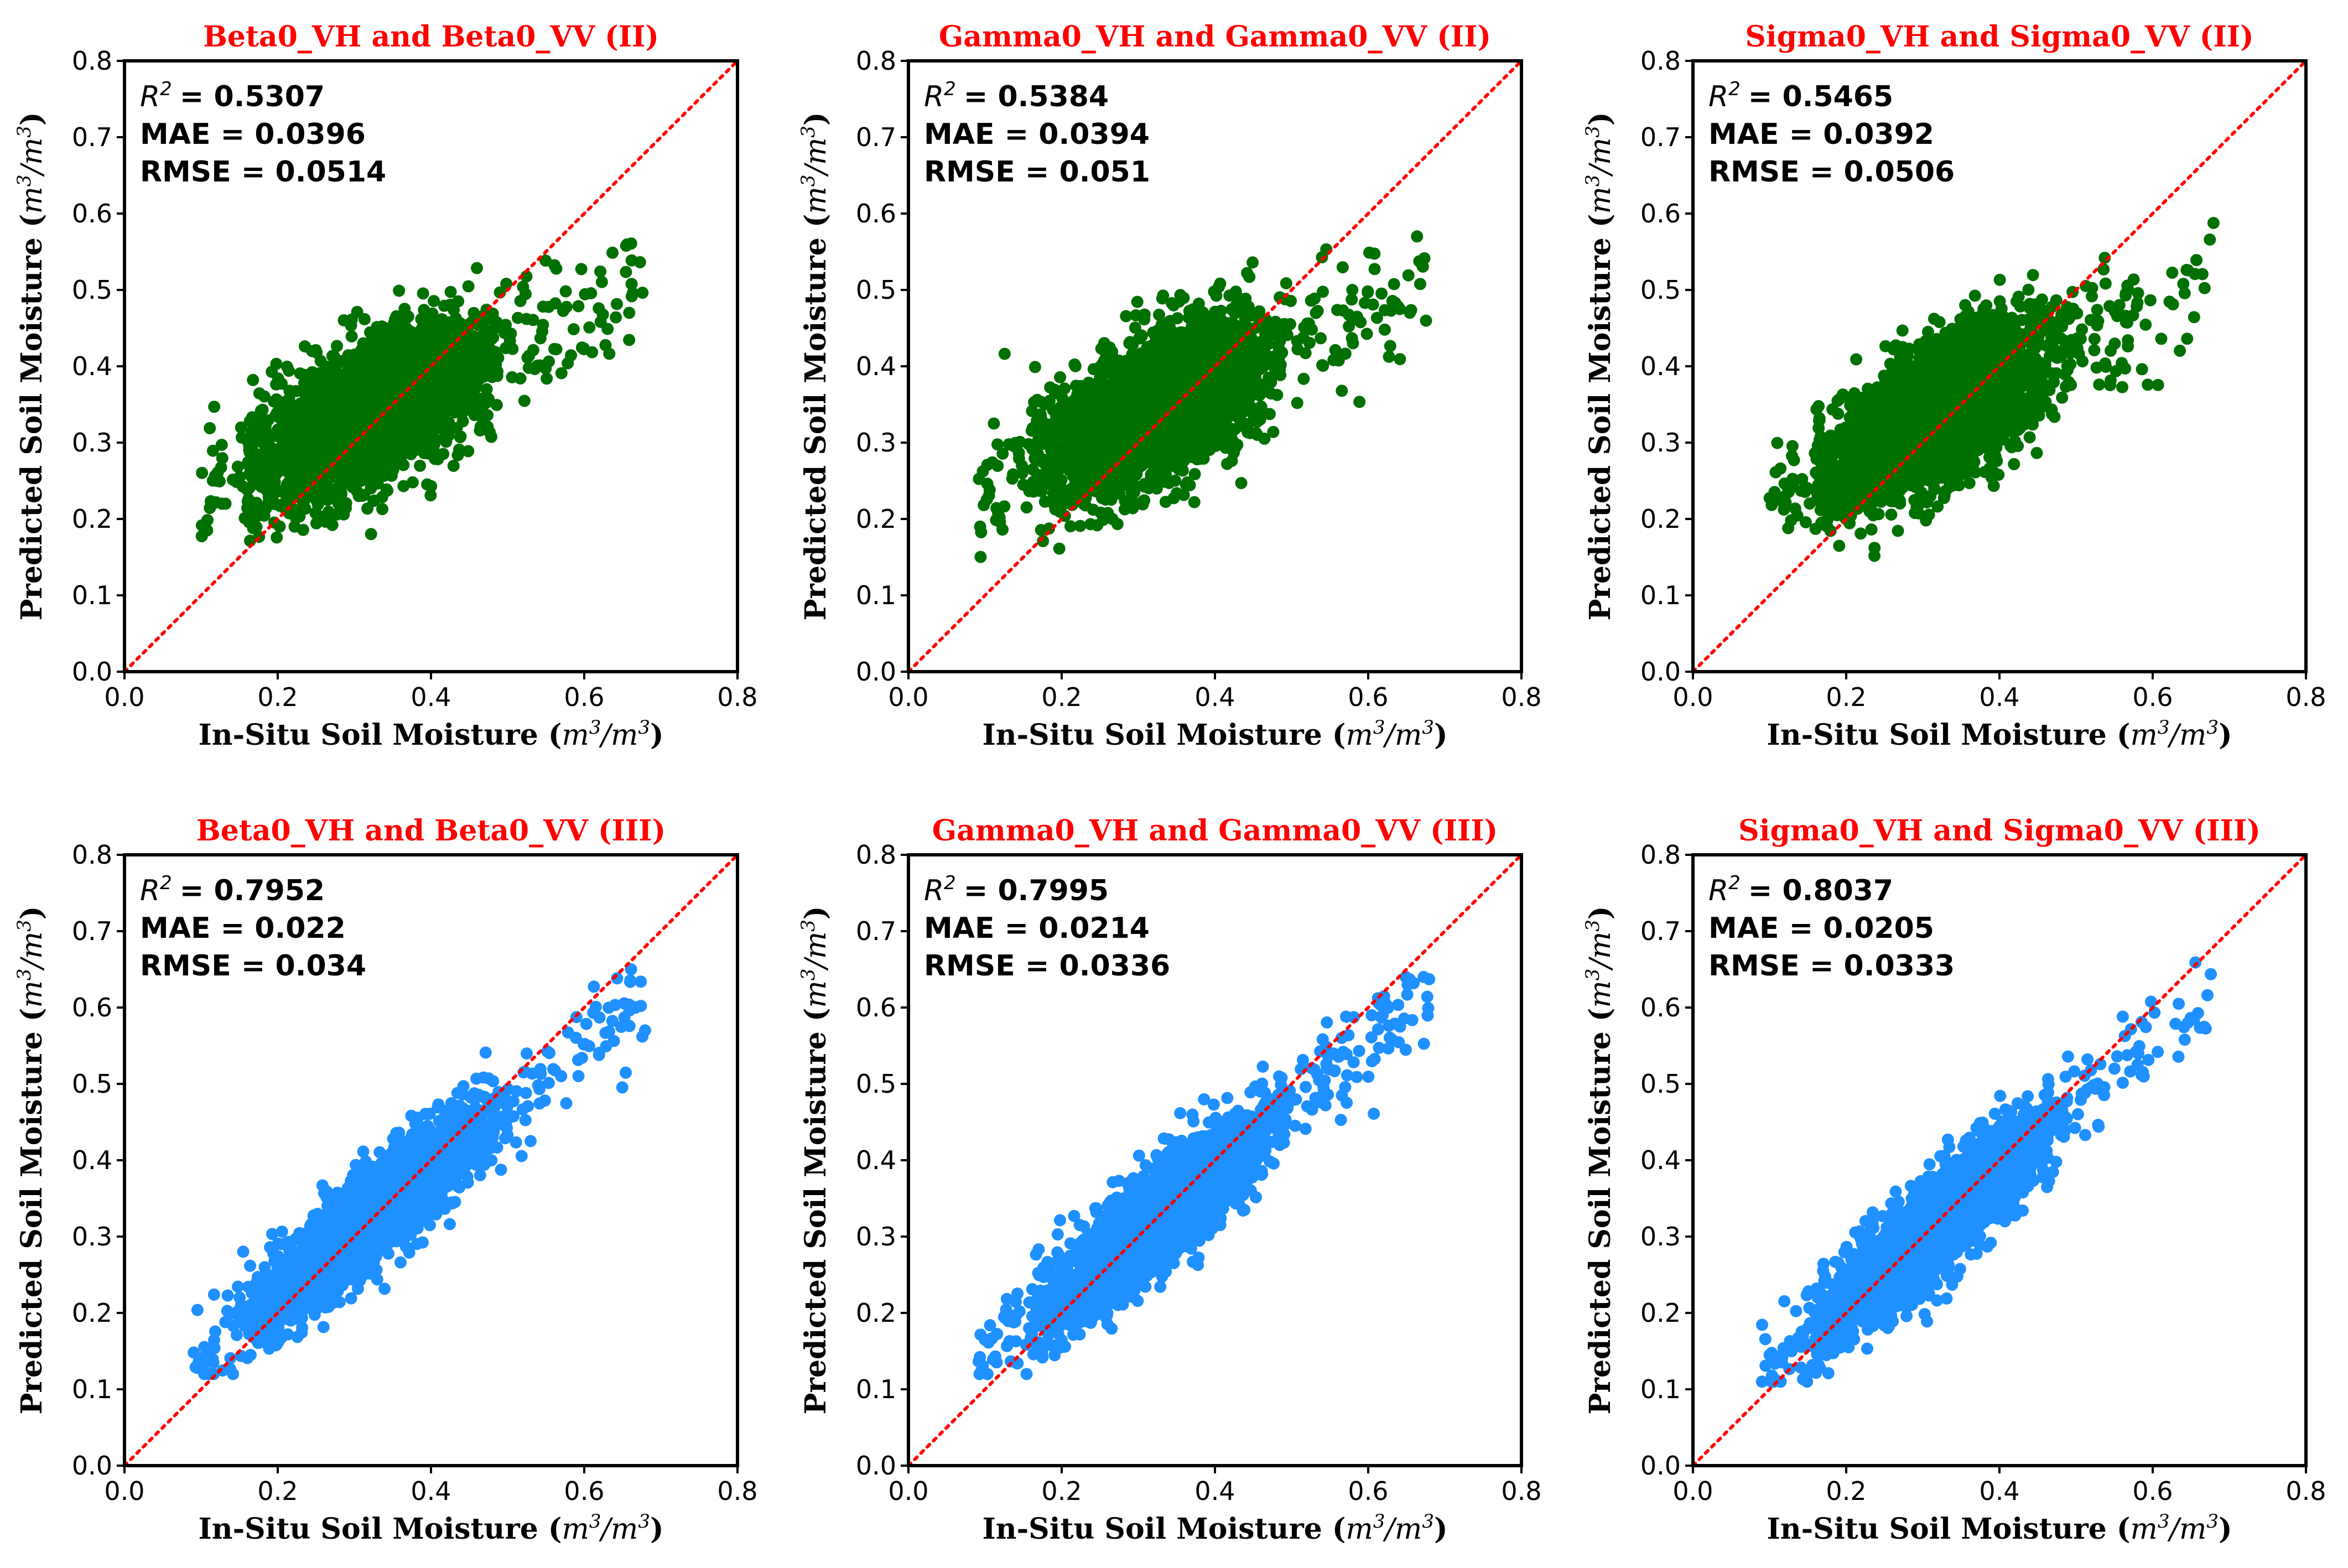 The image size is (2348, 1568). Describe the element at coordinates (92, 519) in the screenshot. I see `chart-1-ytick-label: 0.2` at that location.